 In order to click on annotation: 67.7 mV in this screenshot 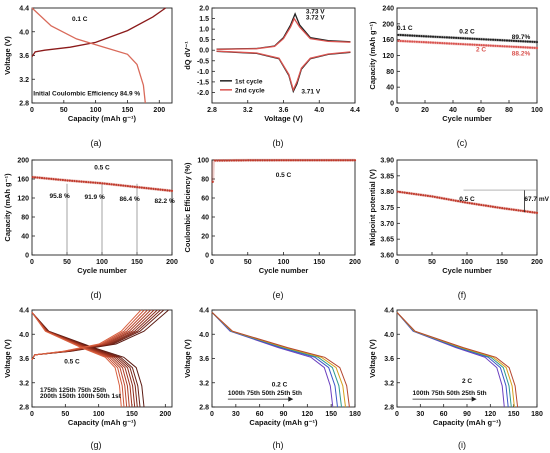, I will do `click(536, 199)`.